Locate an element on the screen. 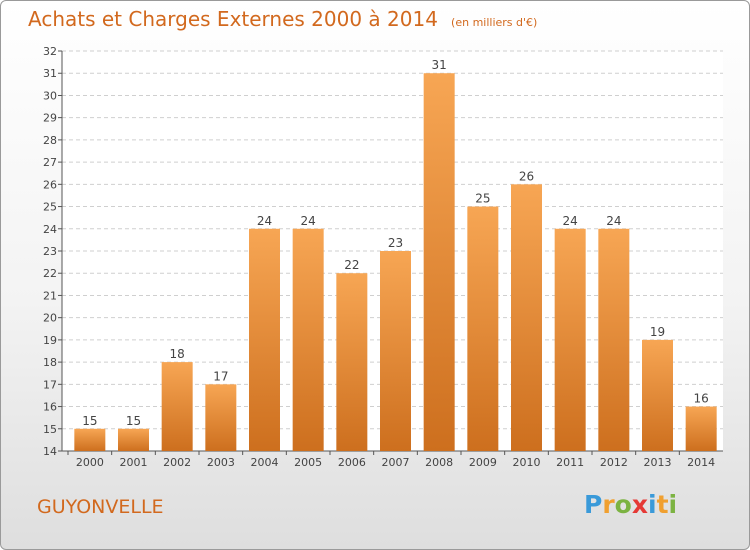 The width and height of the screenshot is (750, 550). x-tick-label: 2002 is located at coordinates (177, 462).